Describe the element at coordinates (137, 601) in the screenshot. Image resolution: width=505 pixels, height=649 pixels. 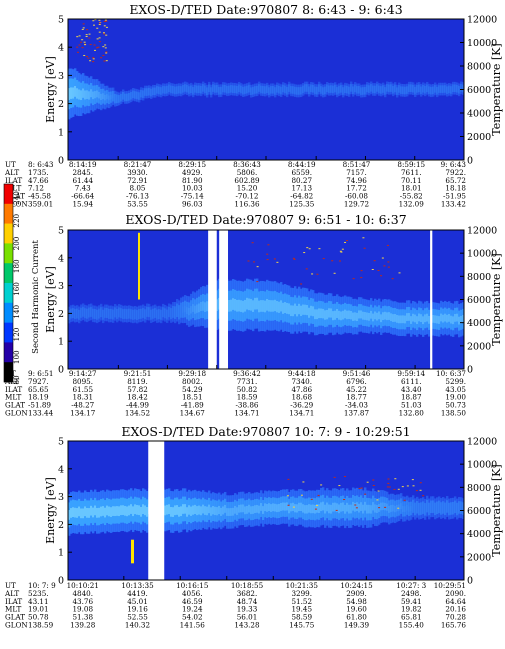
I see `table-cell: 45.01` at that location.